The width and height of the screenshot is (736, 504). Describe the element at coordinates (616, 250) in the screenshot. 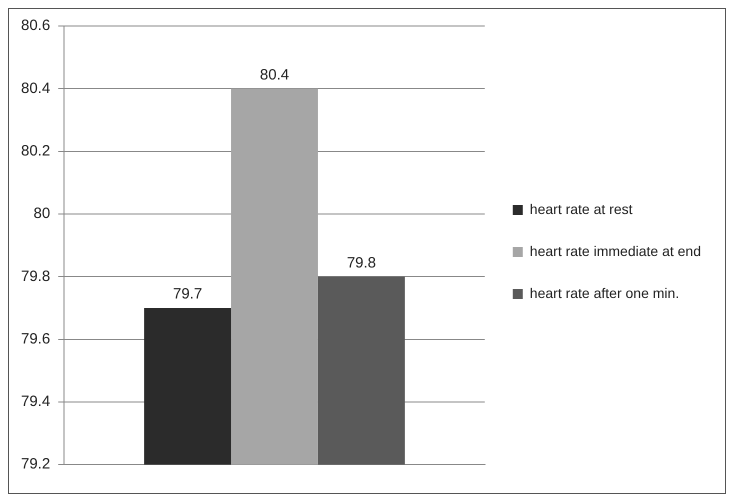

I see `legend-label: heart rate immediate at end` at that location.